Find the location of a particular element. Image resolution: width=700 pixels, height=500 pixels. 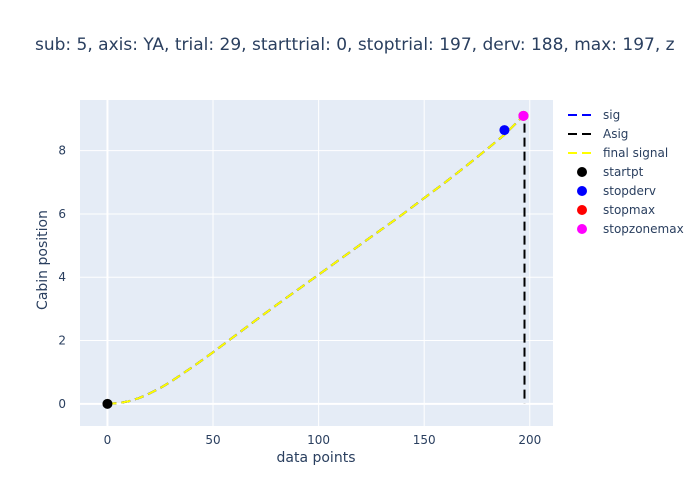

y-tick-label: 2 is located at coordinates (62, 341).